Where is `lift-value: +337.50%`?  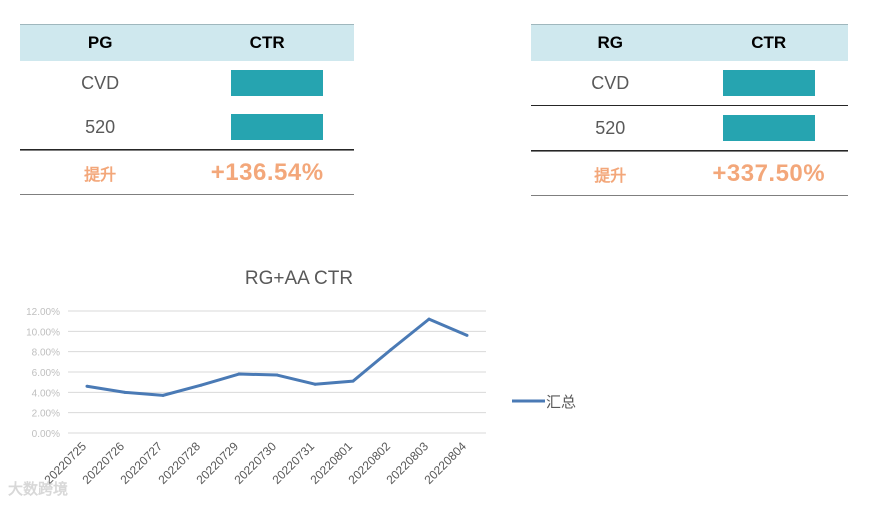
lift-value: +337.50% is located at coordinates (769, 173).